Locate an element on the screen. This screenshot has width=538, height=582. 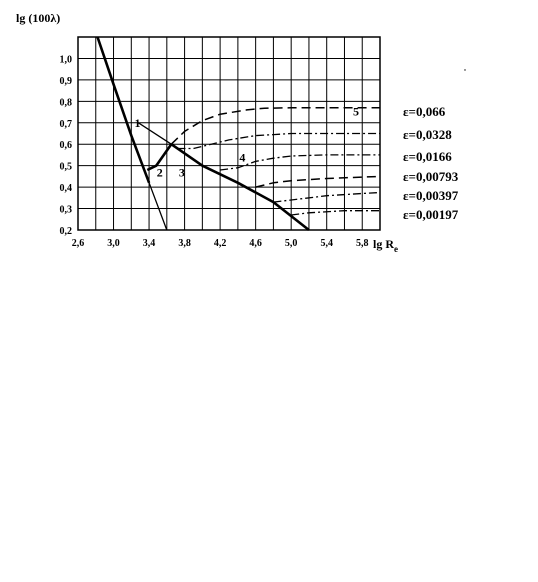
legend-entry: ε=0,00397 is located at coordinates (431, 195).